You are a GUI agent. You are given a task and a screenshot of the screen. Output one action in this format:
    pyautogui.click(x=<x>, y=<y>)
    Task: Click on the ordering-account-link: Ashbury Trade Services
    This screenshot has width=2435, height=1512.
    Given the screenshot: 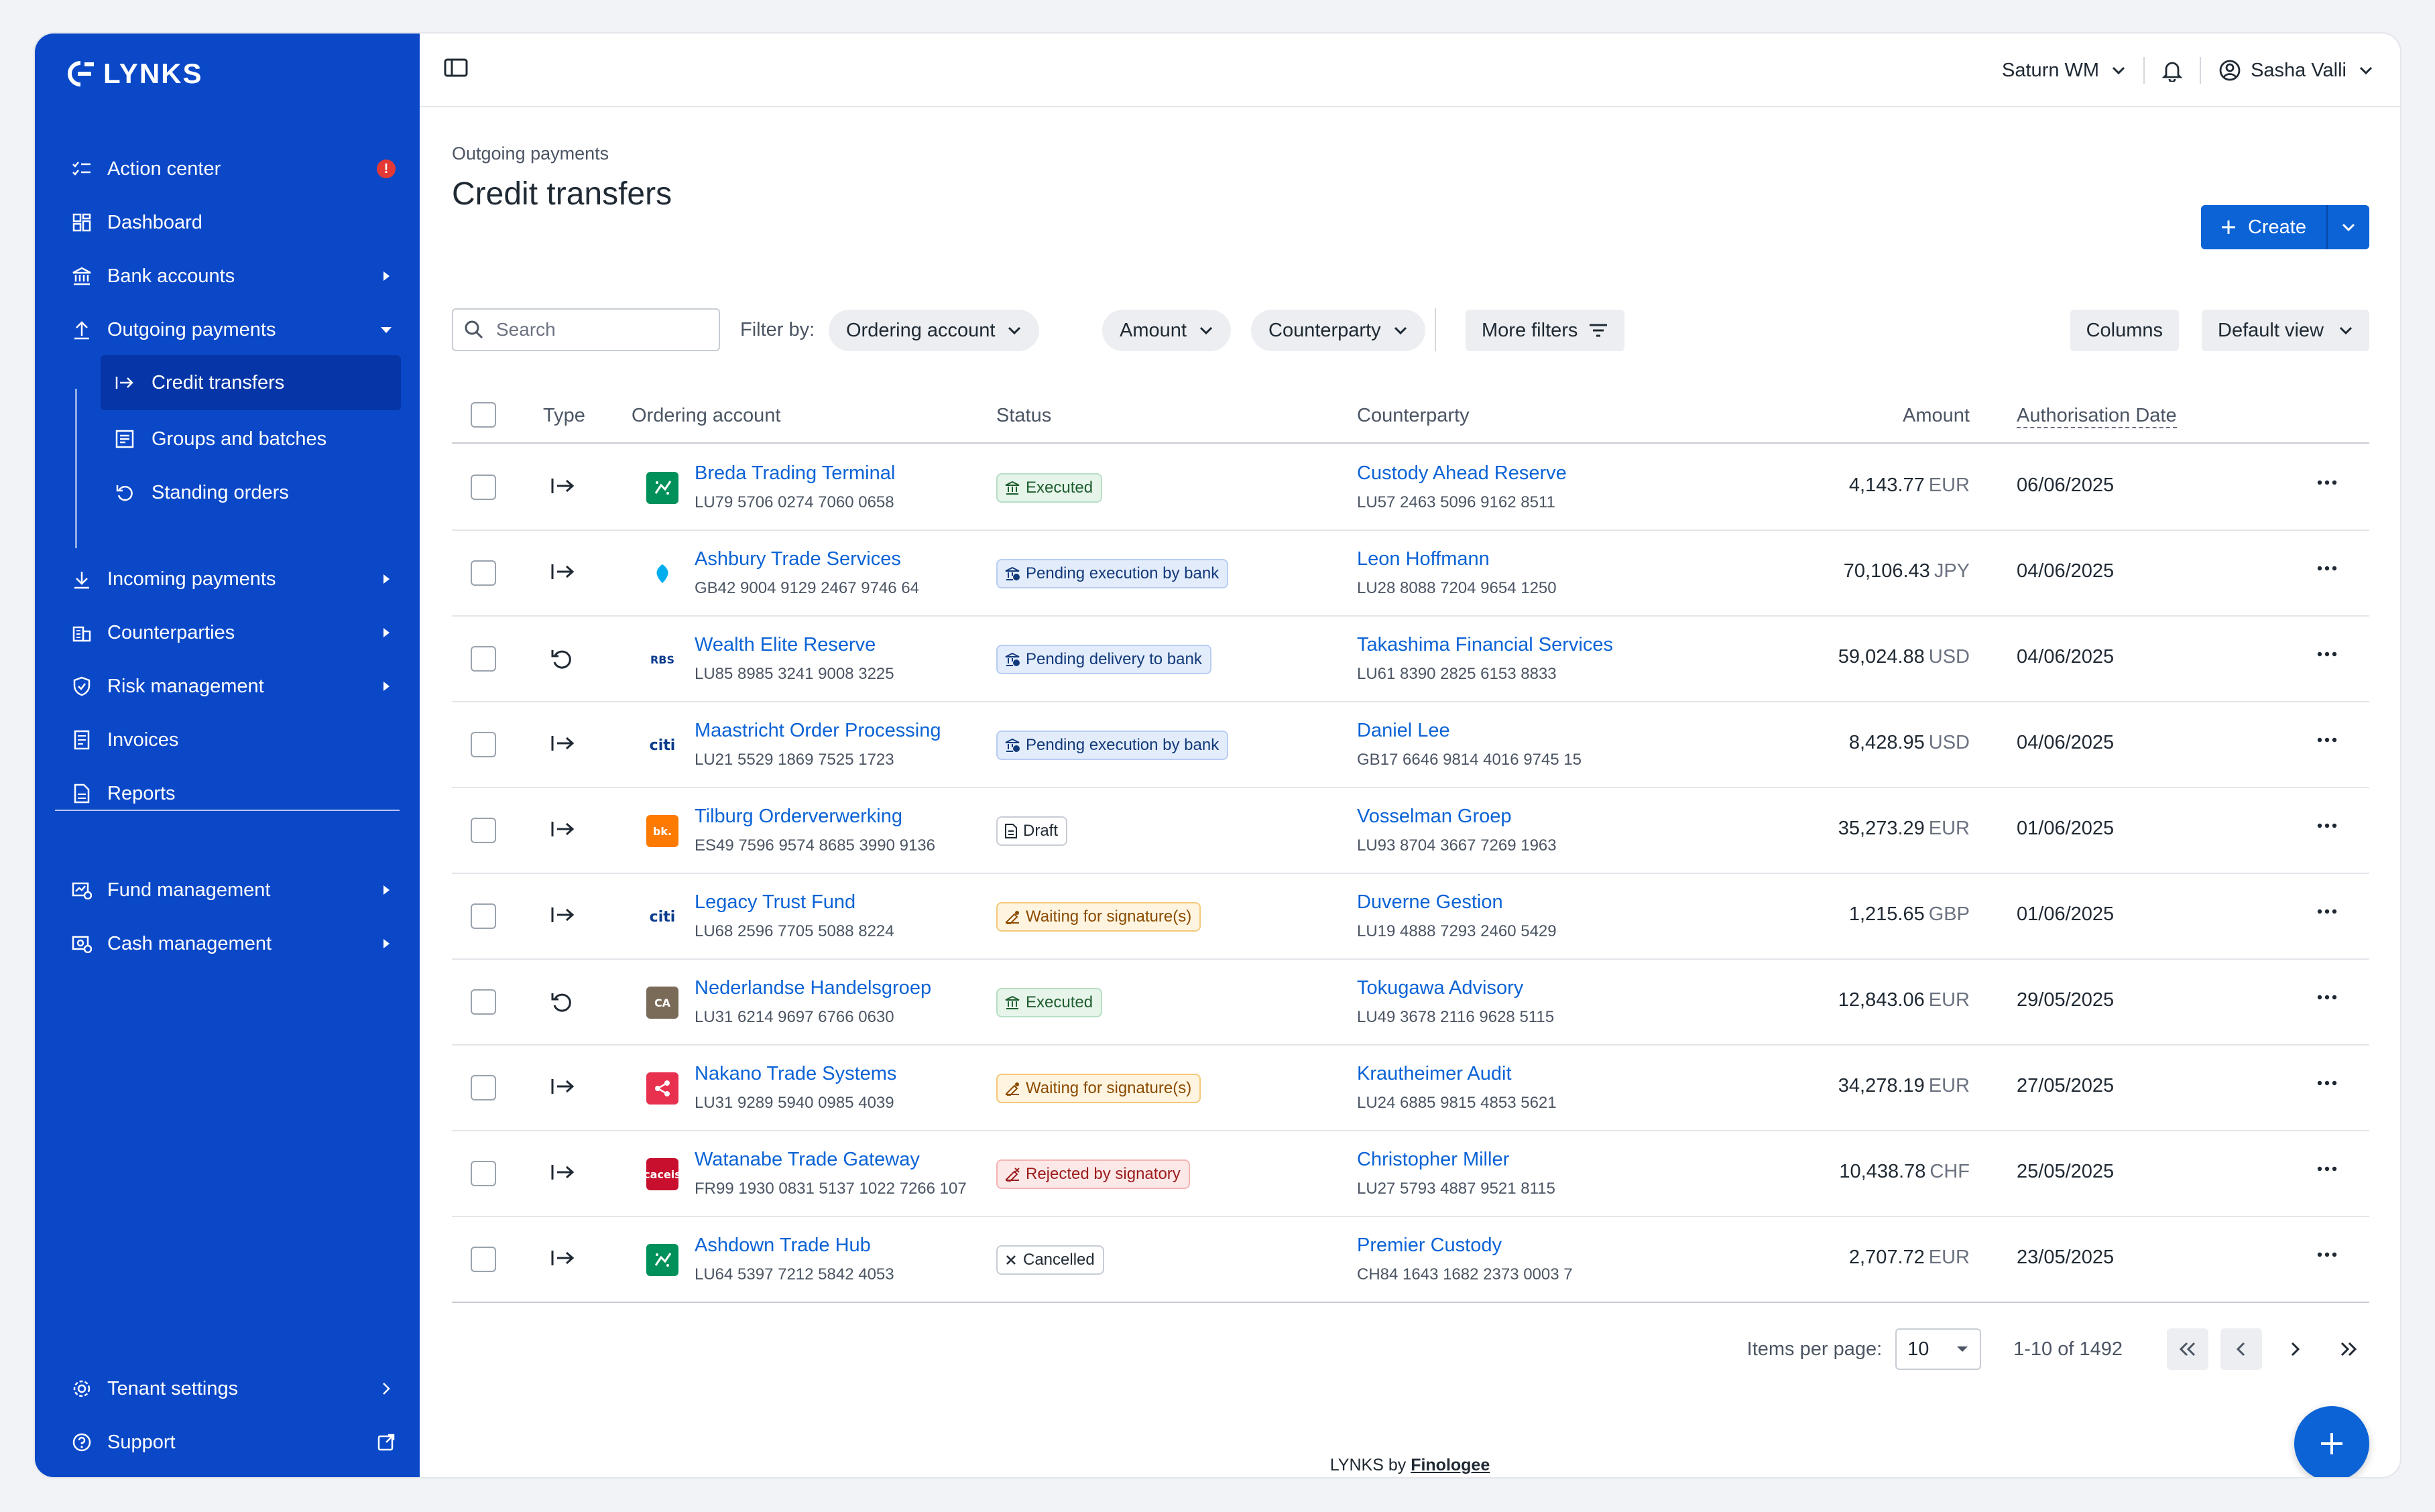 What is the action you would take?
    pyautogui.click(x=798, y=559)
    